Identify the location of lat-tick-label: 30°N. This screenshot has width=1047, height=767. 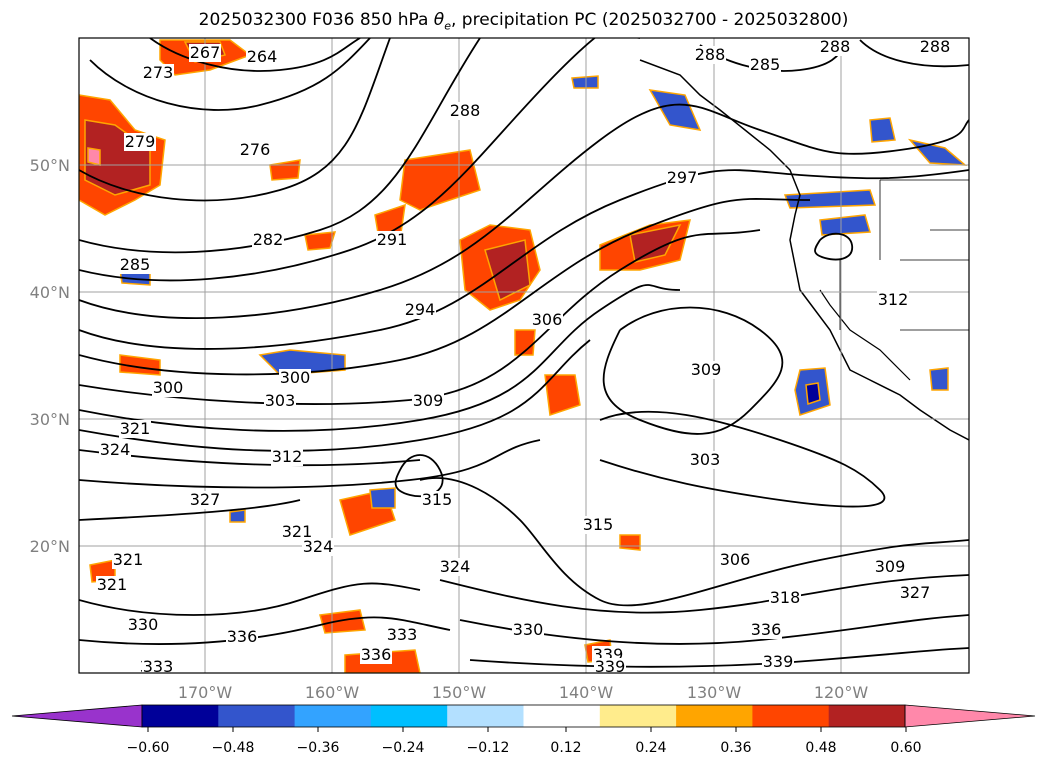
(50, 419).